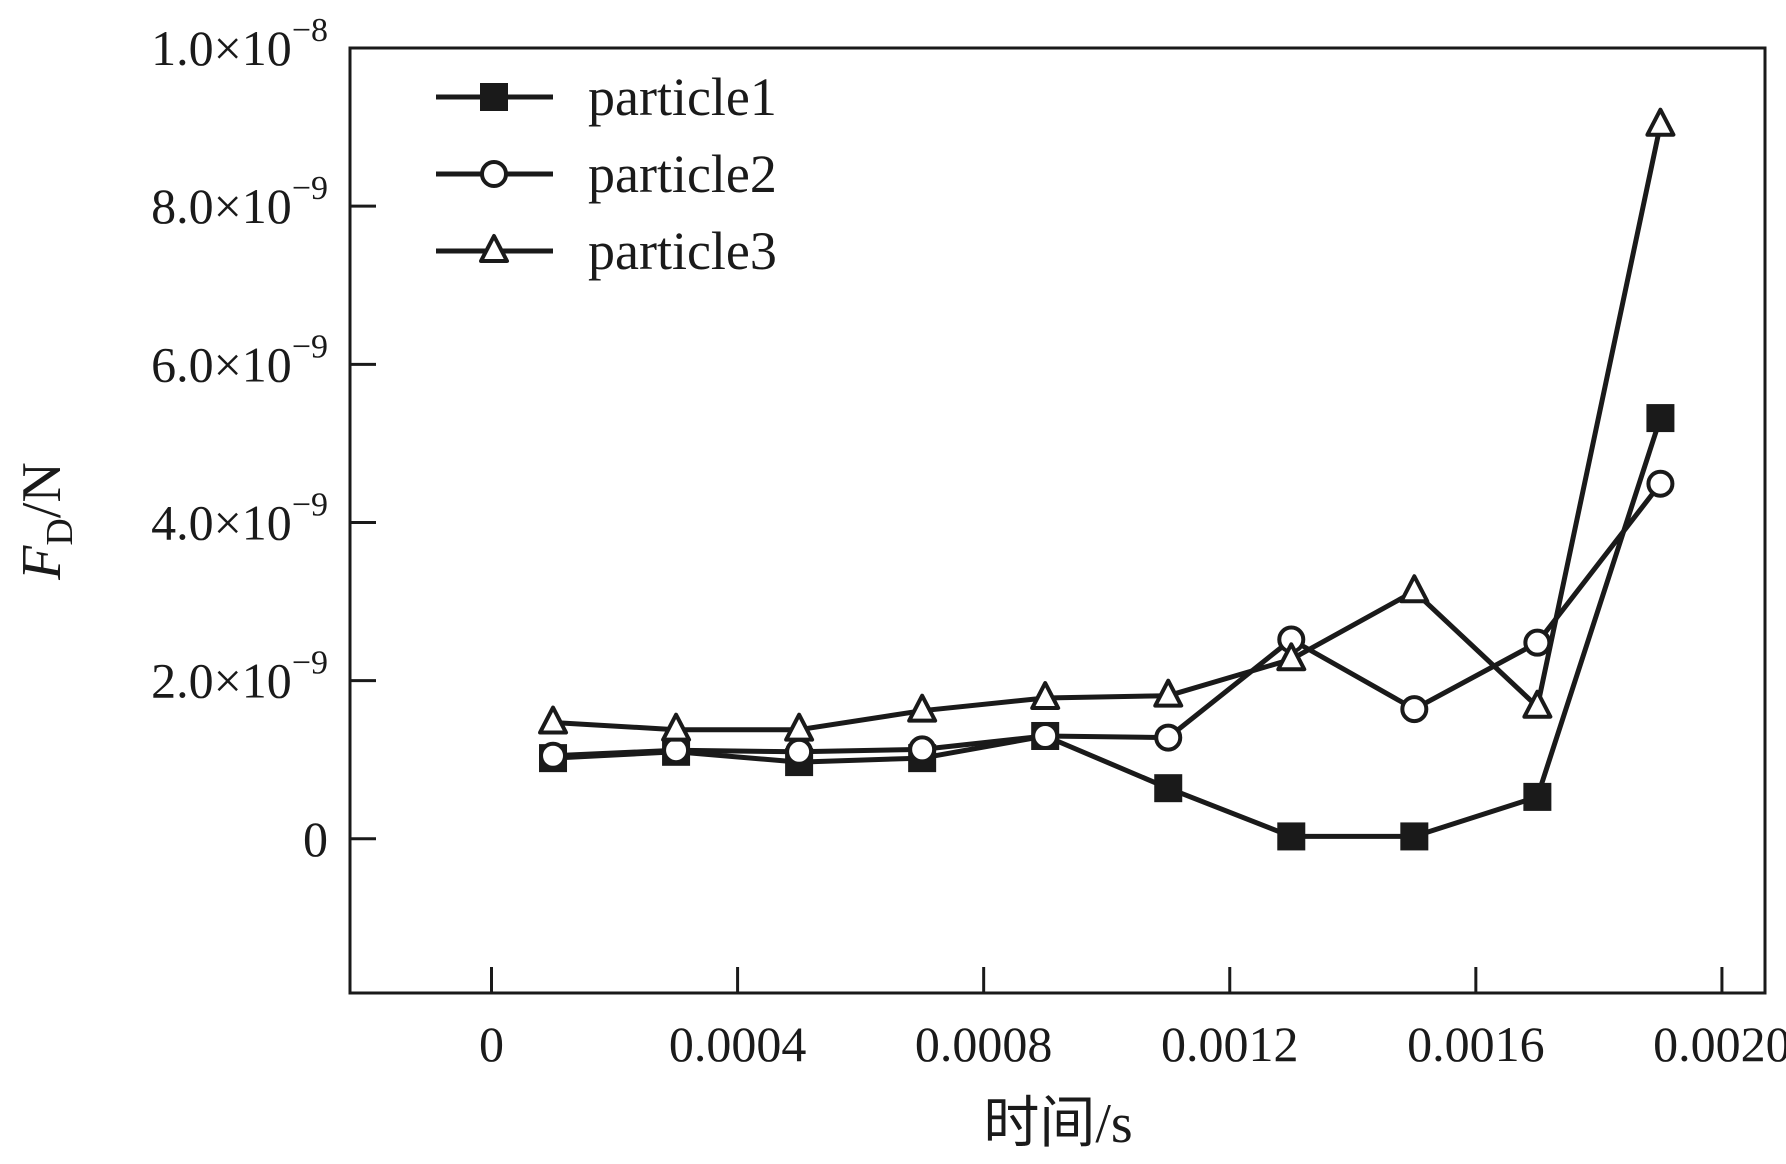 The height and width of the screenshot is (1164, 1786). Describe the element at coordinates (682, 174) in the screenshot. I see `legend-label: particle2` at that location.